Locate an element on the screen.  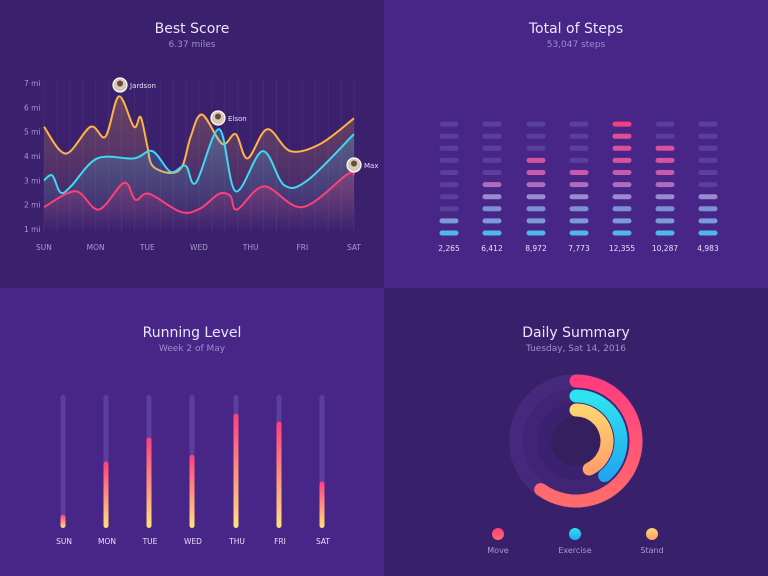
y-tick-label: 5 mi is located at coordinates (32, 132).